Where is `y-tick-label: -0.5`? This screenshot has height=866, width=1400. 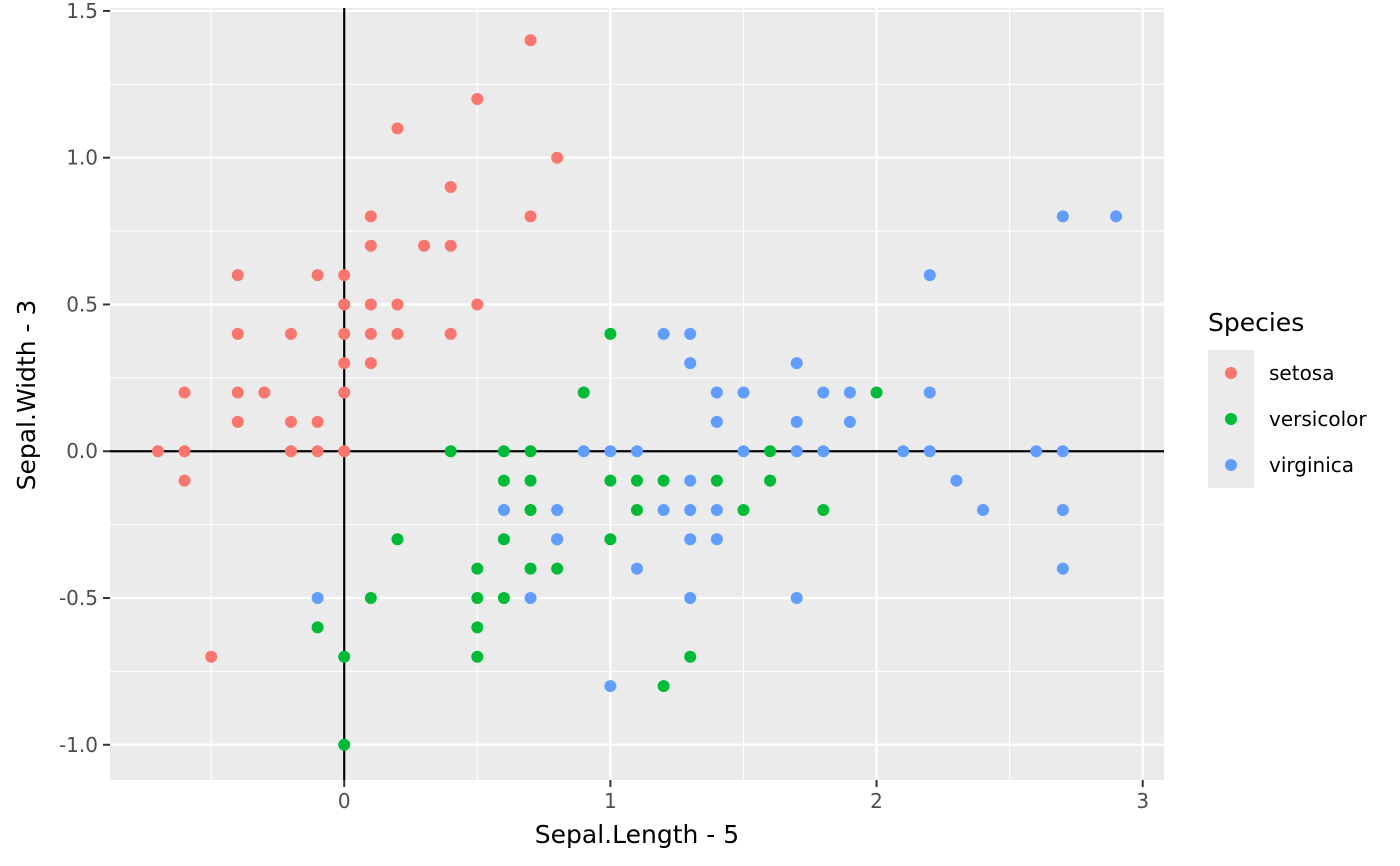
y-tick-label: -0.5 is located at coordinates (78, 598).